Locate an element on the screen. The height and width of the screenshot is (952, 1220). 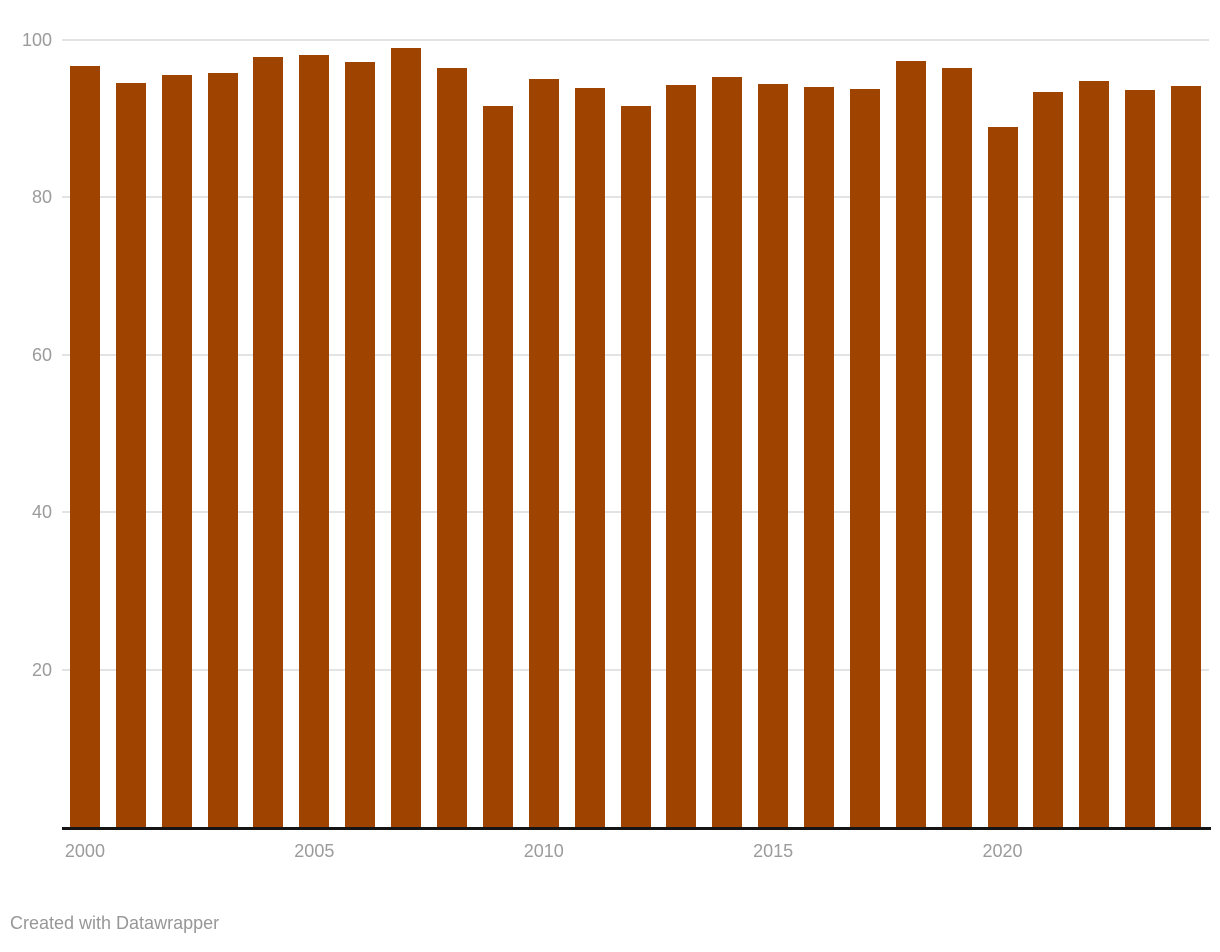
y-tick-label-40: 40 is located at coordinates (41, 512).